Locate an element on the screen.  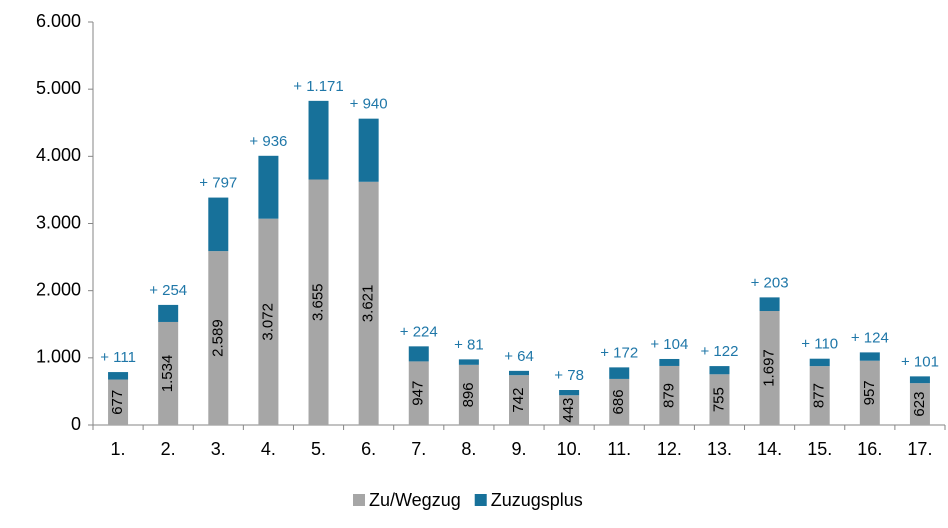
value-label: 1.697 is located at coordinates (769, 368).